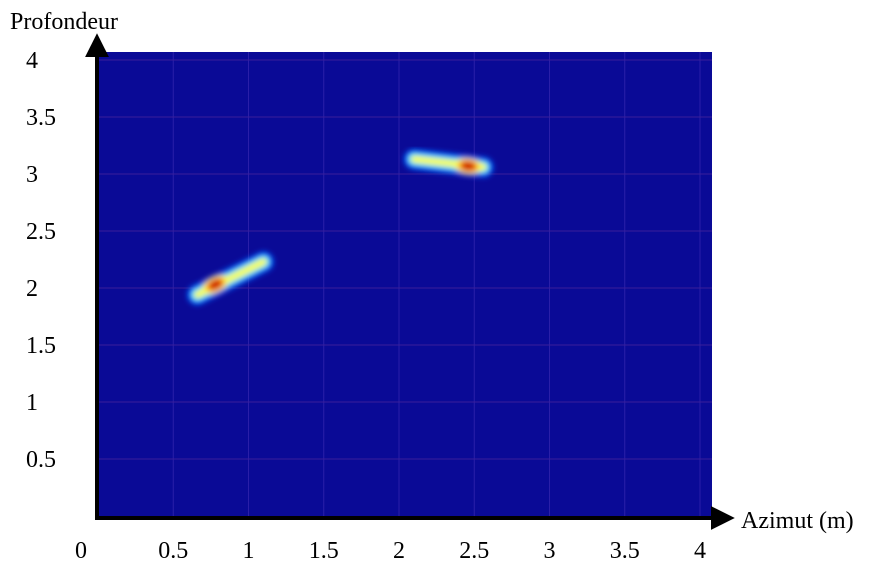 Image resolution: width=895 pixels, height=571 pixels. I want to click on y-tick-label: 2.5, so click(41, 232).